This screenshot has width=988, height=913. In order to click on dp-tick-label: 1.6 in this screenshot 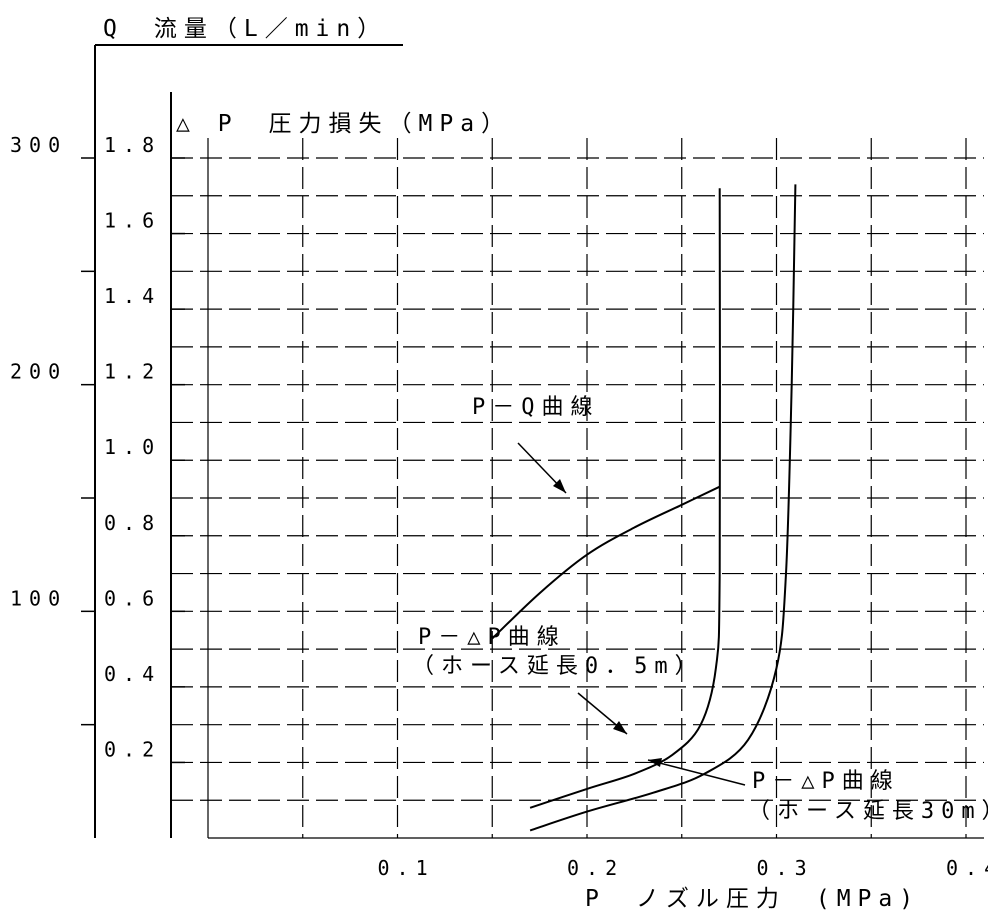, I will do `click(132, 221)`.